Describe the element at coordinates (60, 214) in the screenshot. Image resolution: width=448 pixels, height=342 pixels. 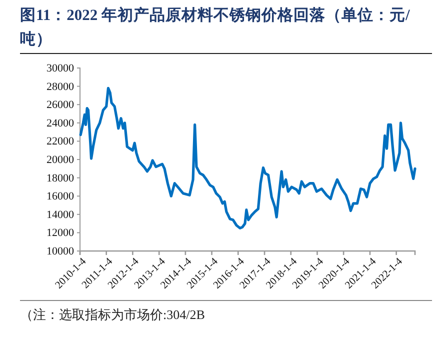
I see `y-tick-label: 14000` at that location.